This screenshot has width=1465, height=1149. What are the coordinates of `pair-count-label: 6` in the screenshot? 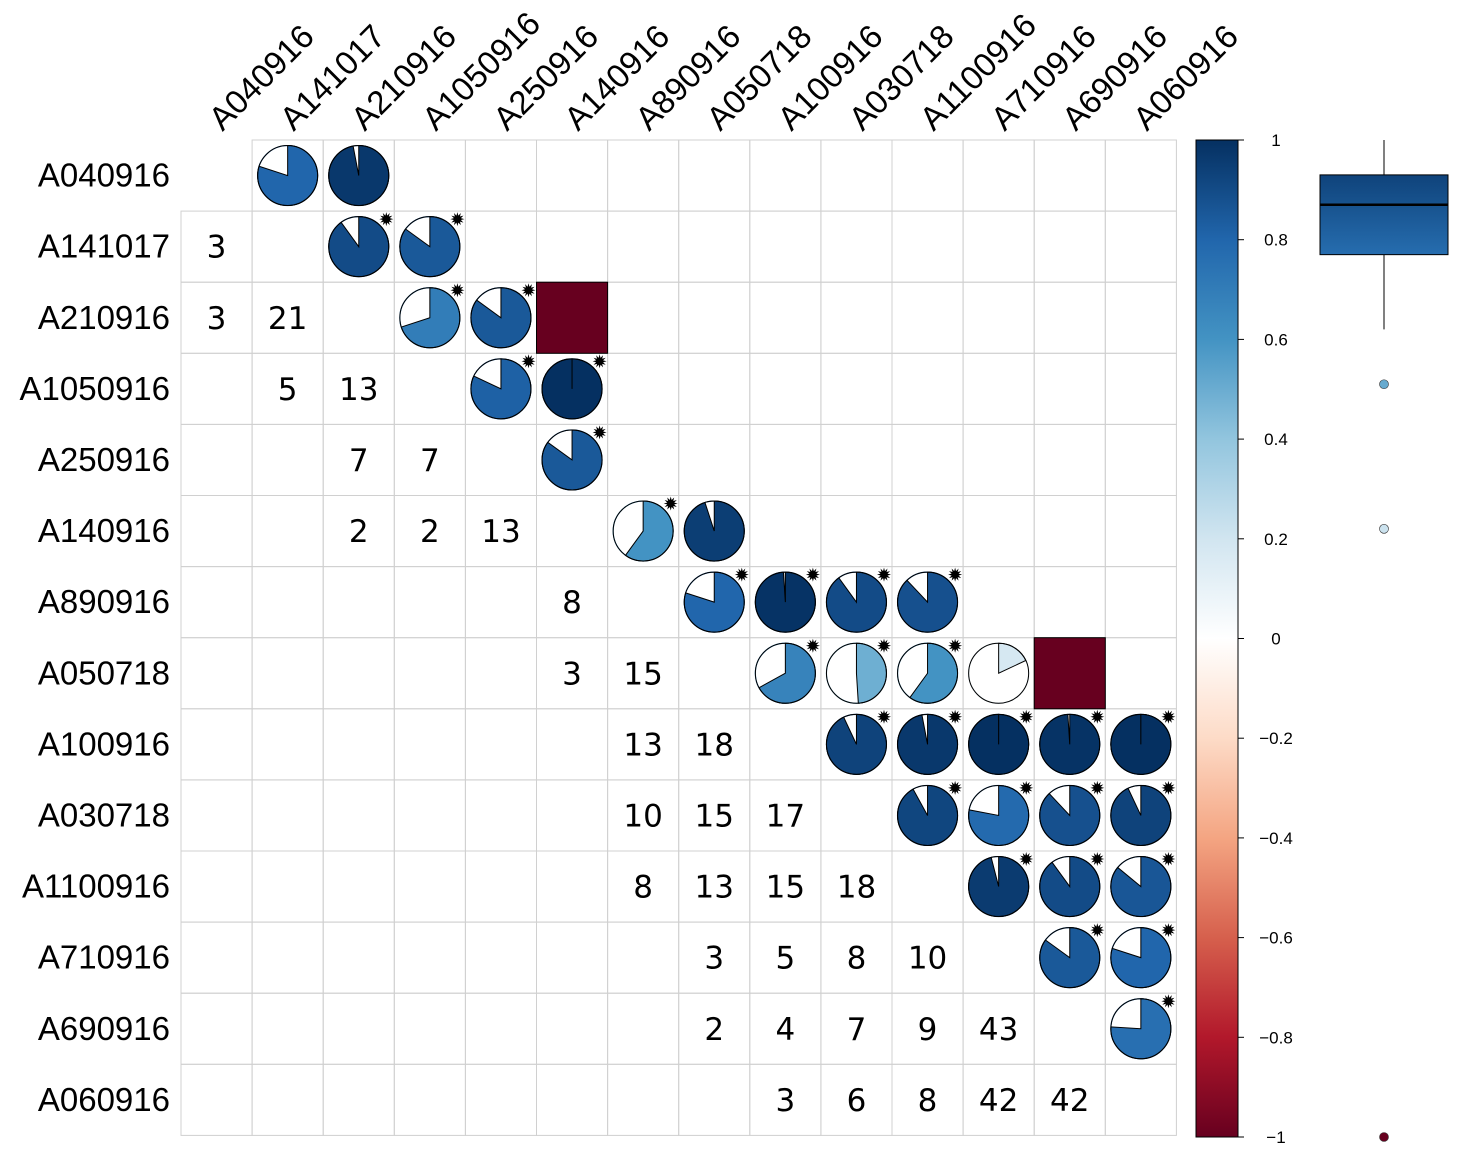 It's located at (857, 1101).